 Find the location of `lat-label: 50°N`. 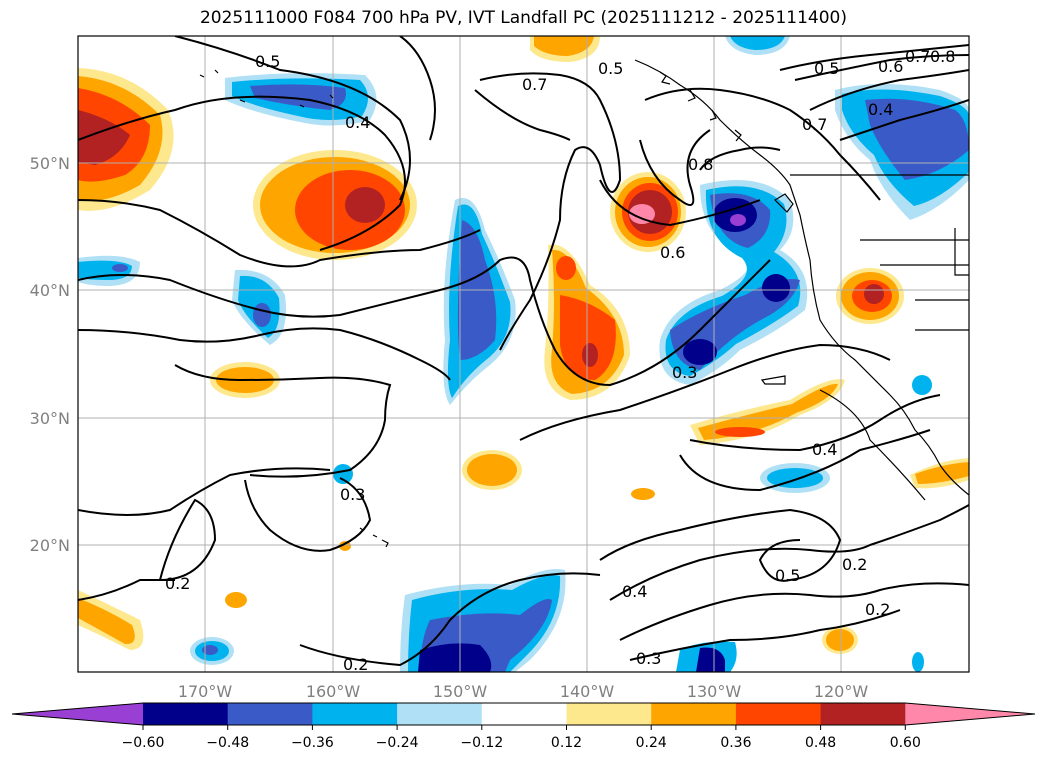

lat-label: 50°N is located at coordinates (50, 163).